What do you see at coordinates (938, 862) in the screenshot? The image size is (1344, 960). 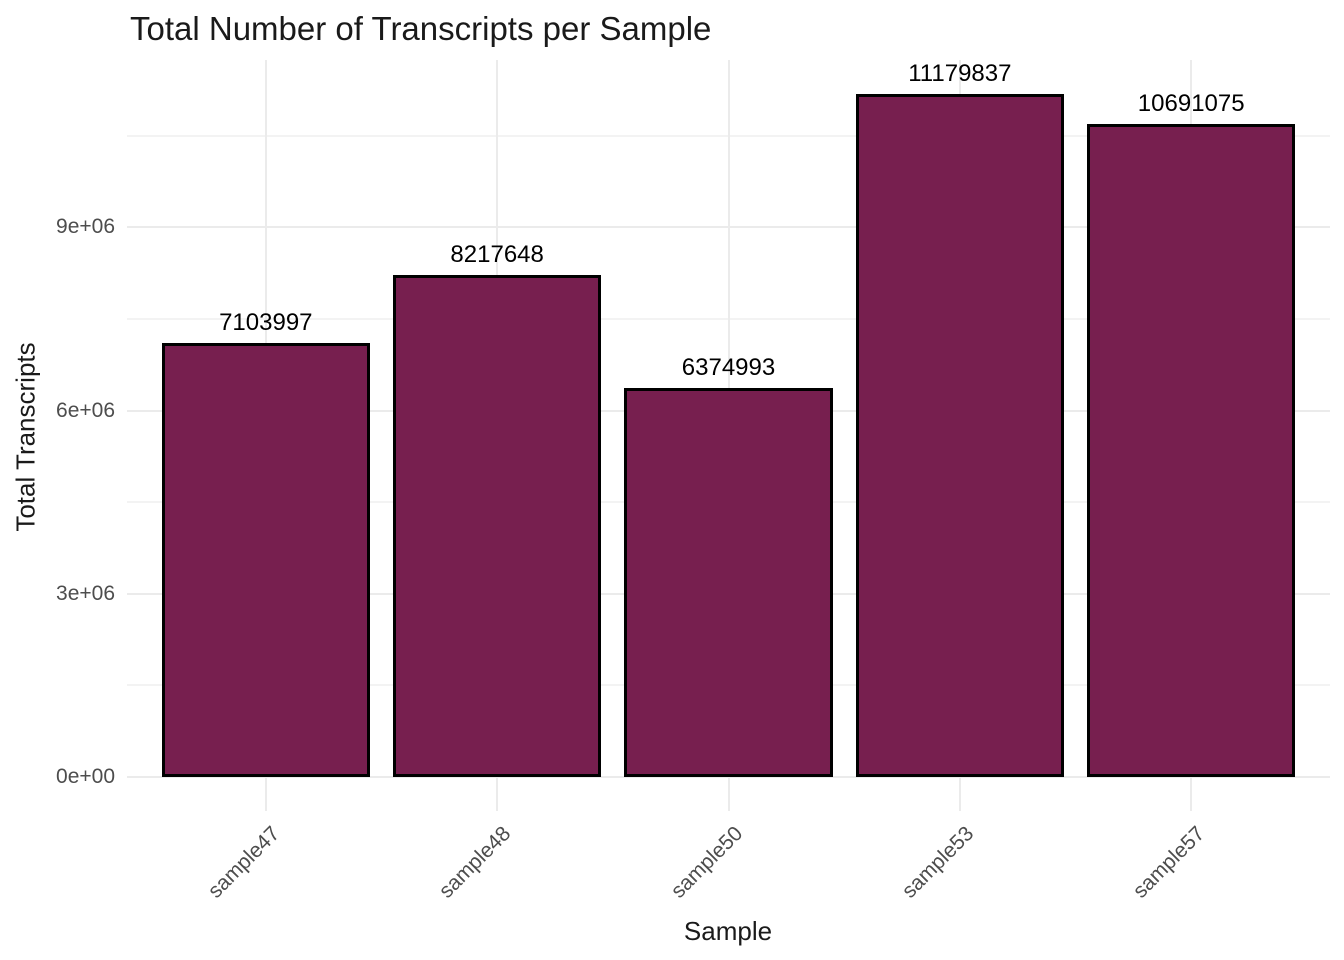 I see `x-tick-label: sample53` at bounding box center [938, 862].